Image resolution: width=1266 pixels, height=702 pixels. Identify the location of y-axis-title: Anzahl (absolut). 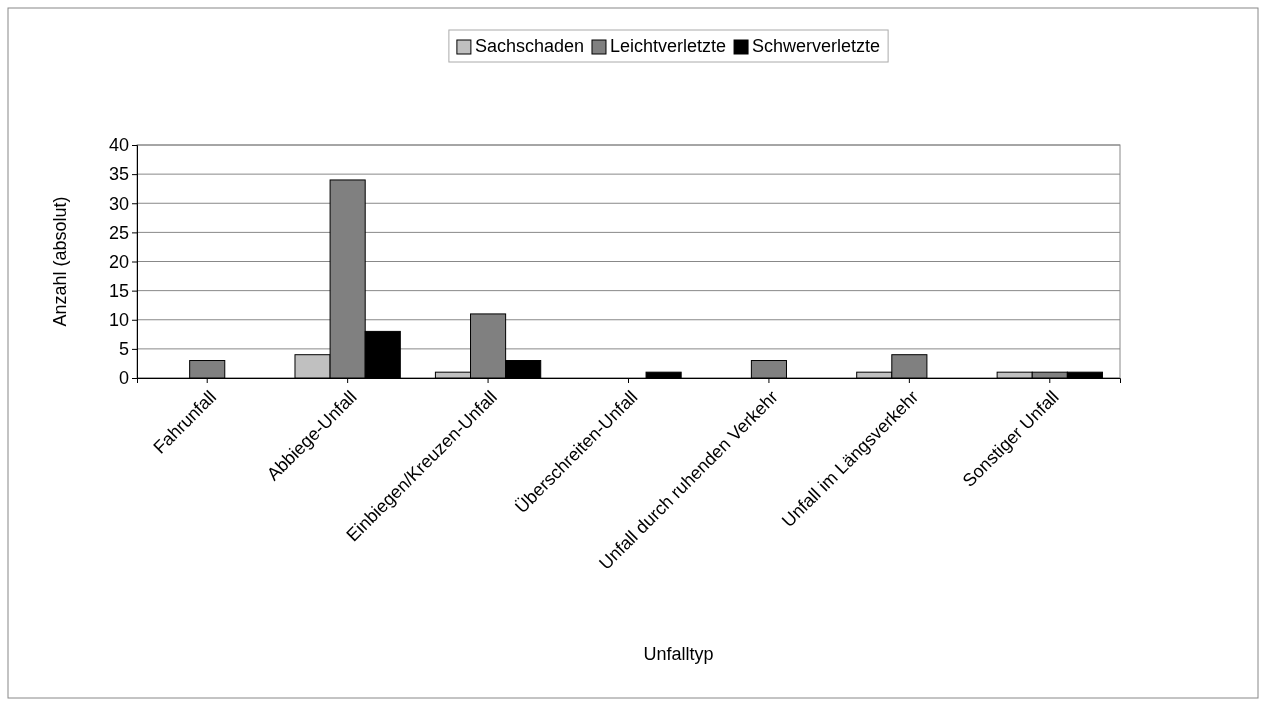
(60, 261).